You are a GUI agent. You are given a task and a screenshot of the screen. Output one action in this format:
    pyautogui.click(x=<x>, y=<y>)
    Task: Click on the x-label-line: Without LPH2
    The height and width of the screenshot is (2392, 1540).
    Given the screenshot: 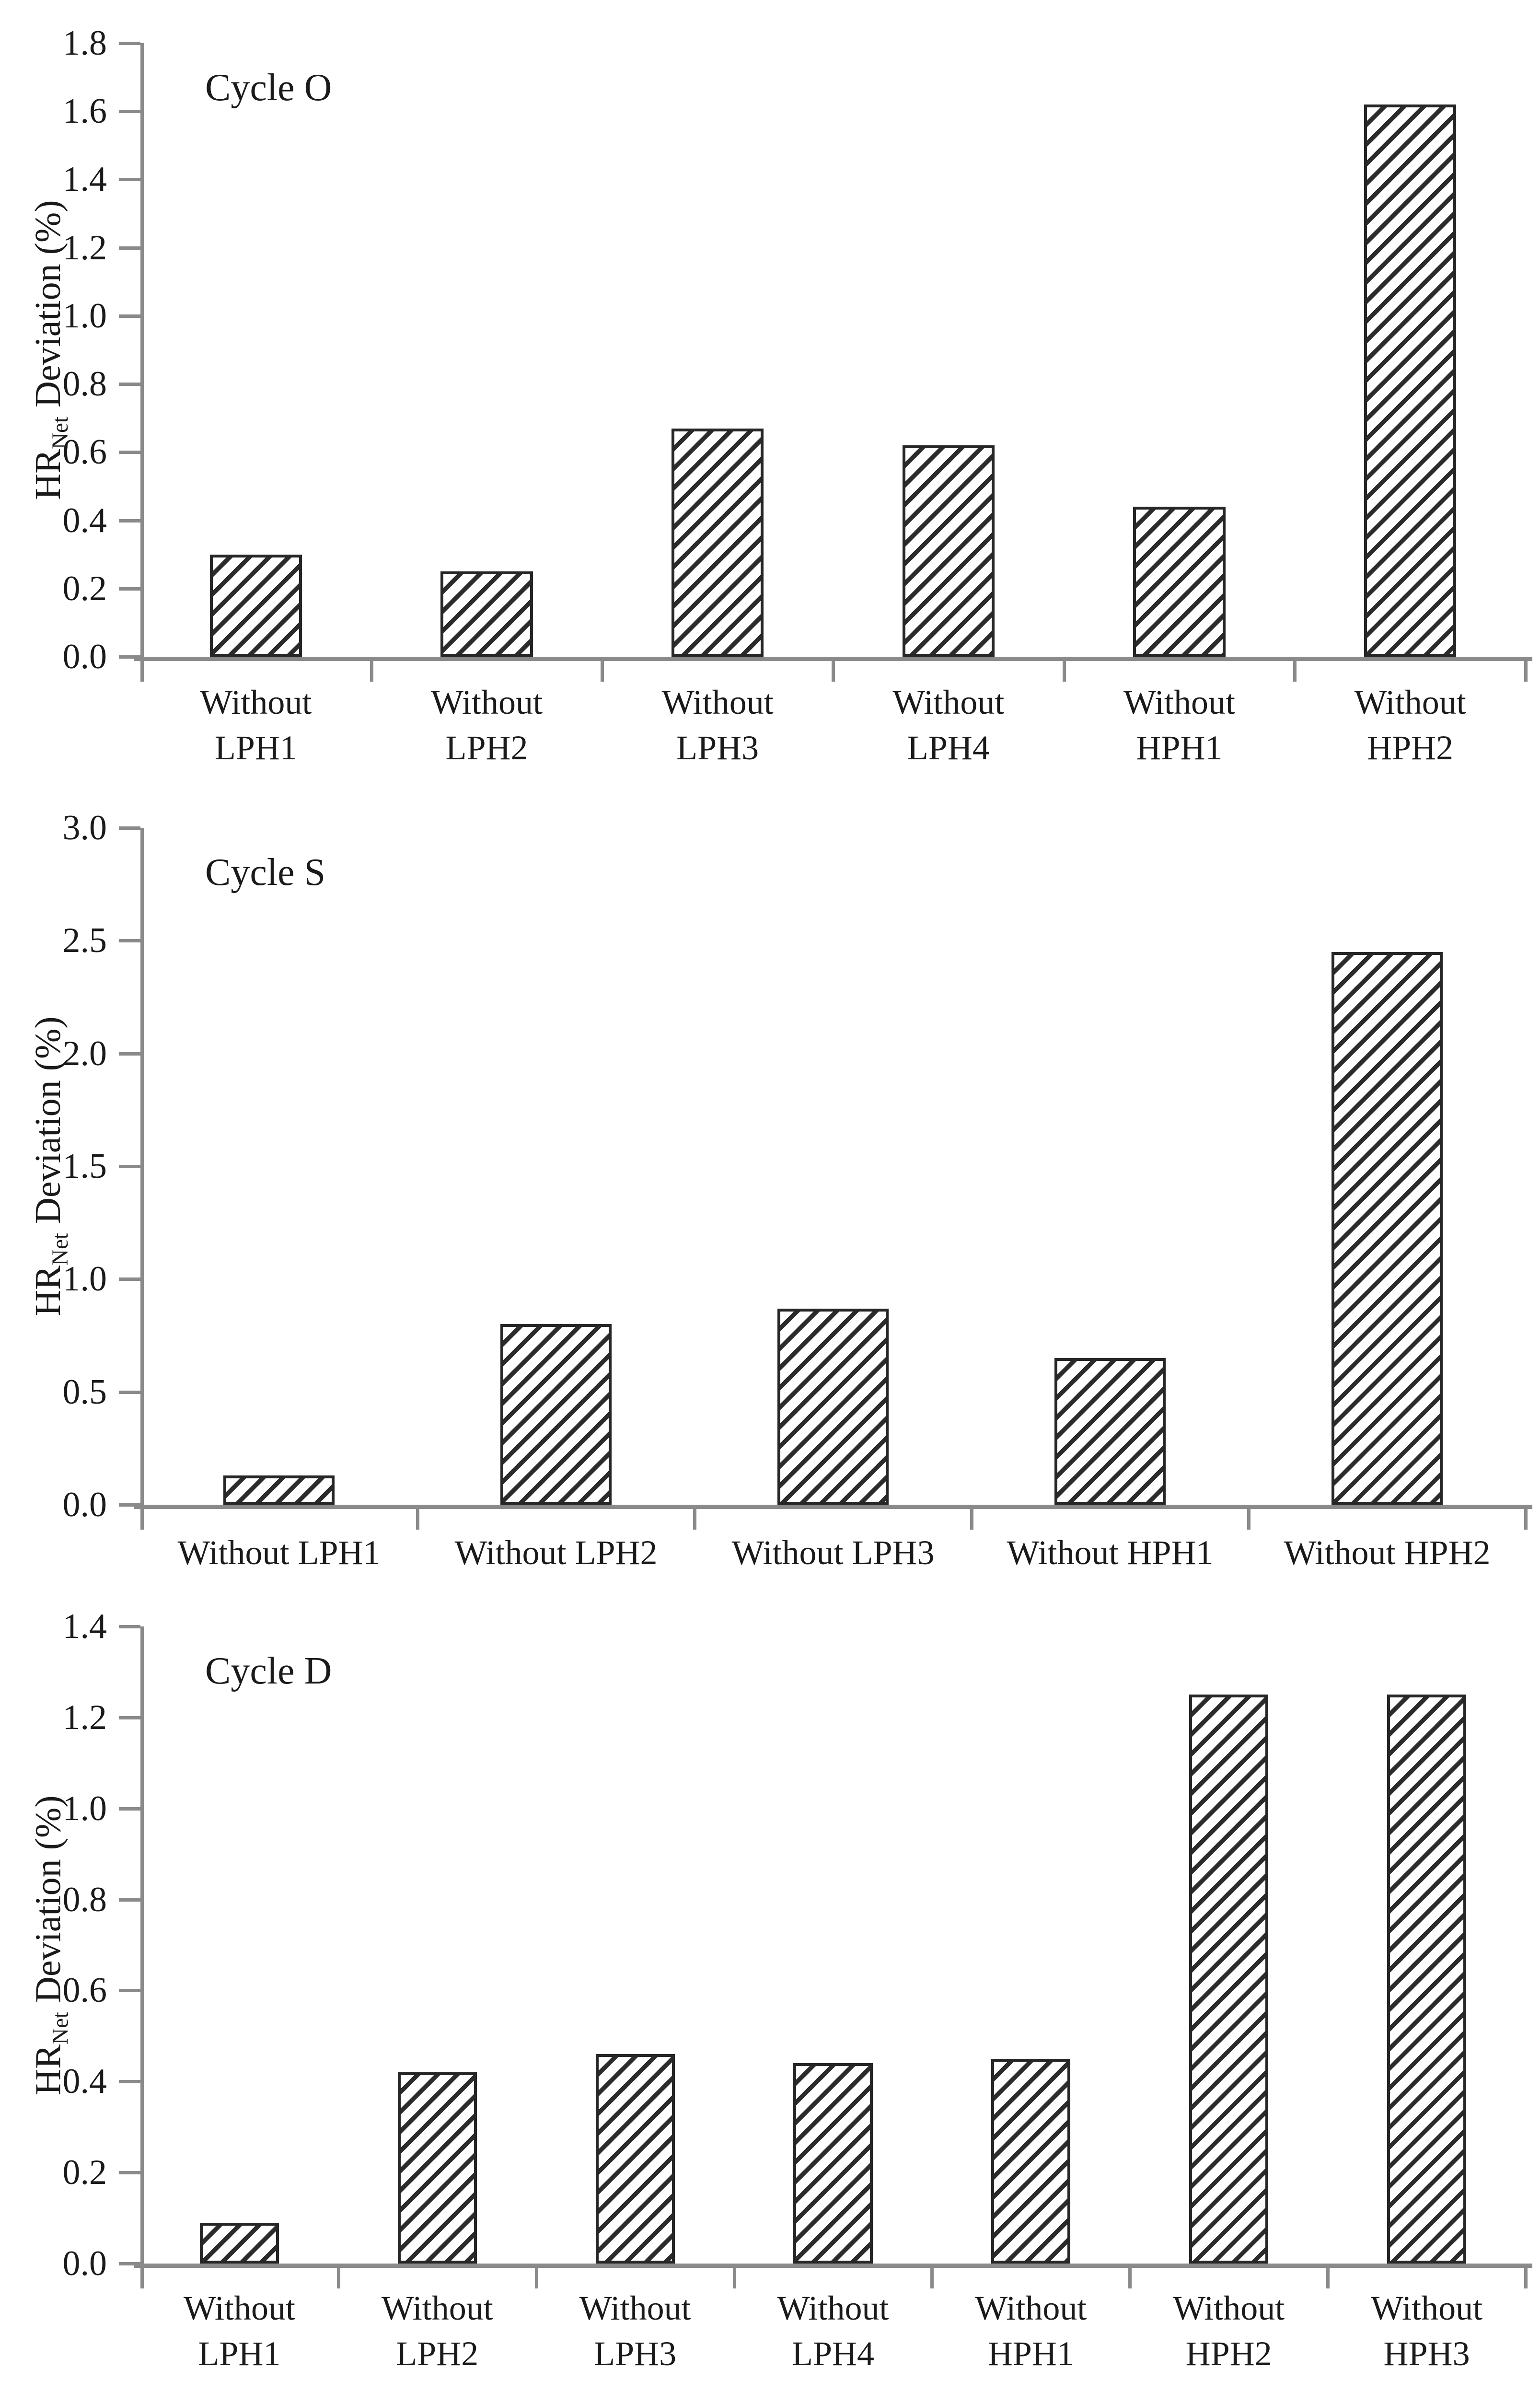 What is the action you would take?
    pyautogui.click(x=556, y=1552)
    